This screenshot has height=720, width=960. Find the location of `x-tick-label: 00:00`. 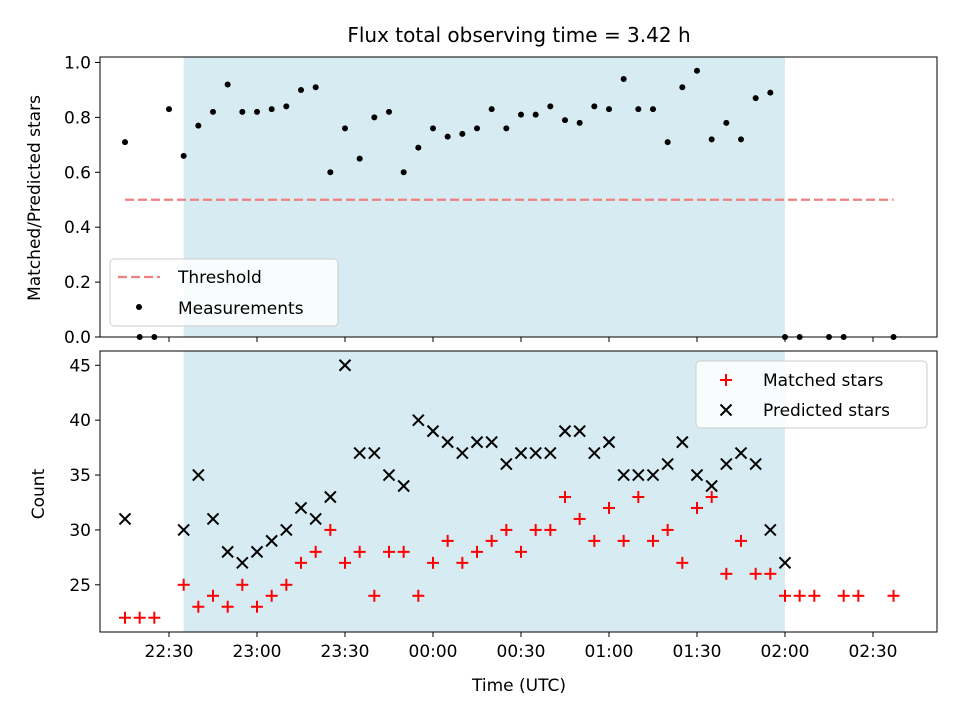

x-tick-label: 00:00 is located at coordinates (433, 652).